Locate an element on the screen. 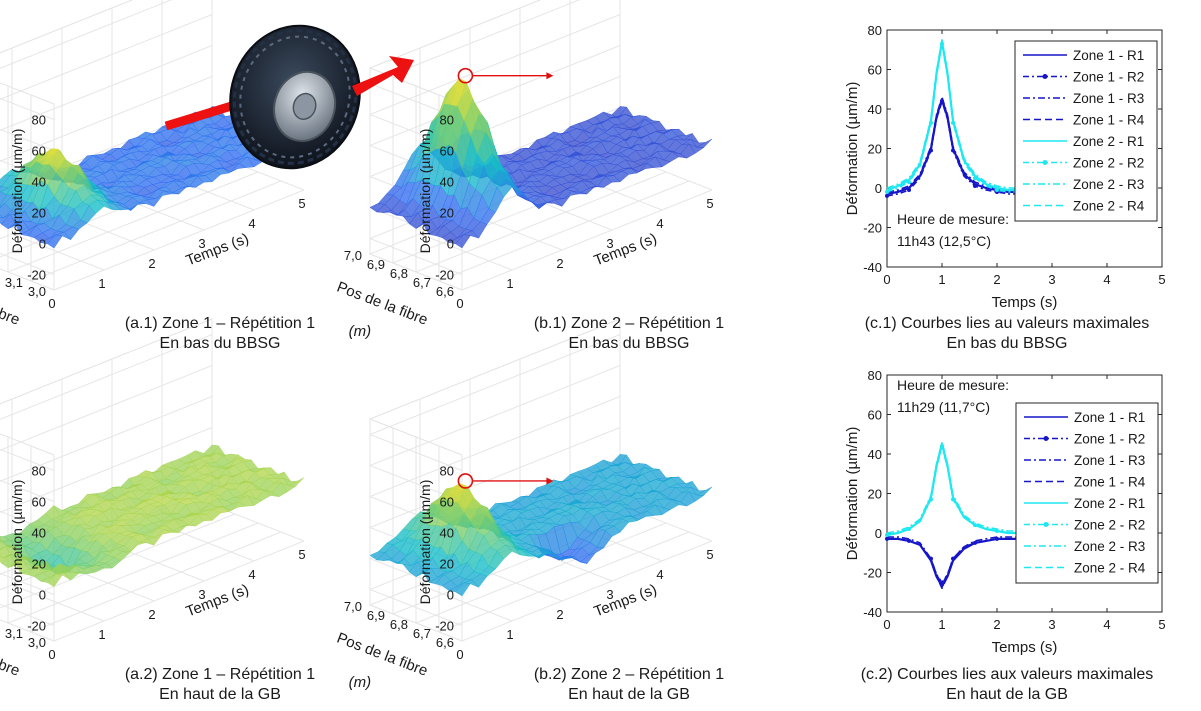 This screenshot has height=711, width=1201. a2-x-tick-label: 1 is located at coordinates (101, 634).